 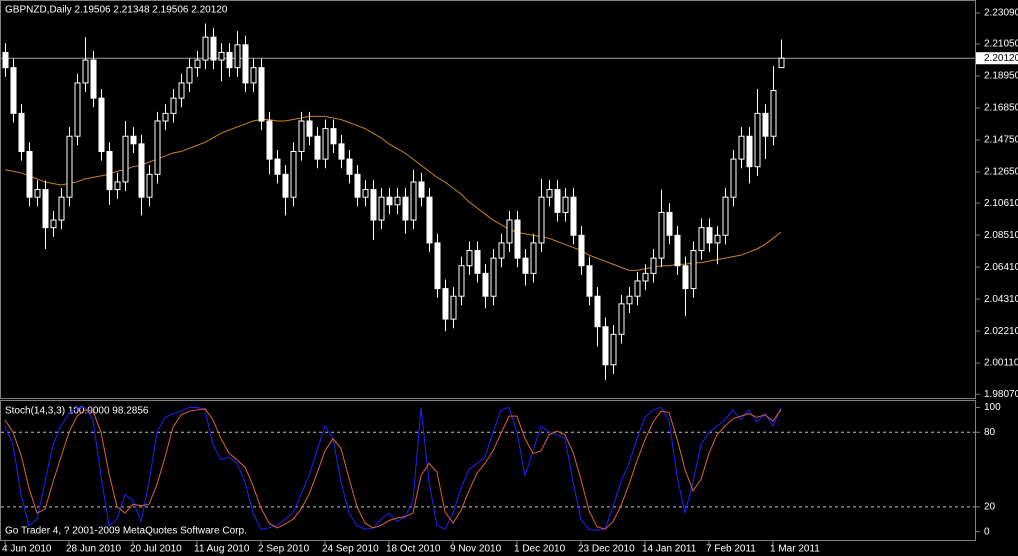 What do you see at coordinates (27, 549) in the screenshot?
I see `x-tick-label: 4 Jun 2010` at bounding box center [27, 549].